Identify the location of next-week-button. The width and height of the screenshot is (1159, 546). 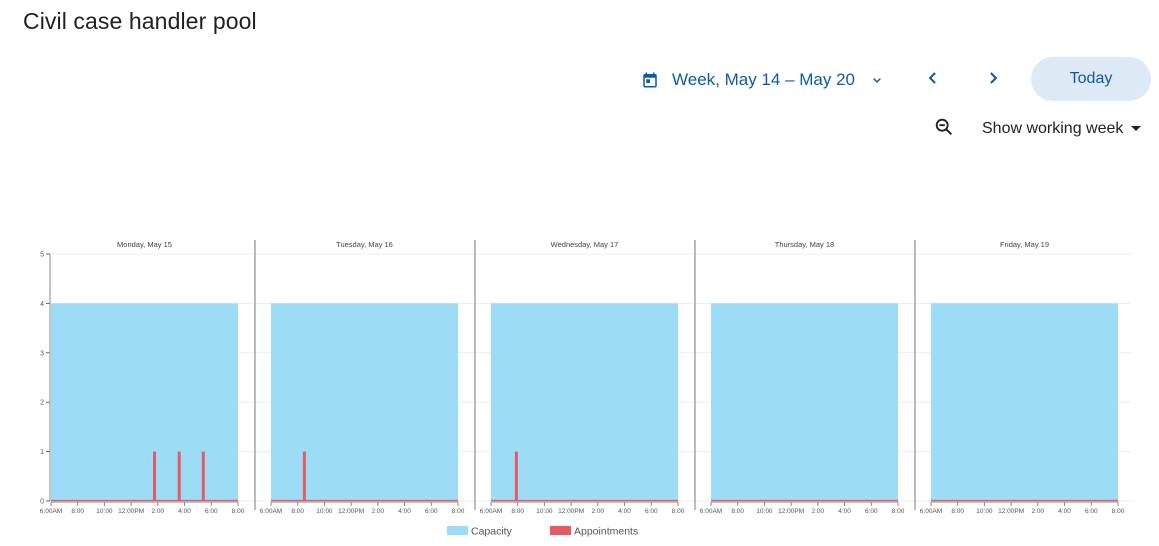
(993, 80).